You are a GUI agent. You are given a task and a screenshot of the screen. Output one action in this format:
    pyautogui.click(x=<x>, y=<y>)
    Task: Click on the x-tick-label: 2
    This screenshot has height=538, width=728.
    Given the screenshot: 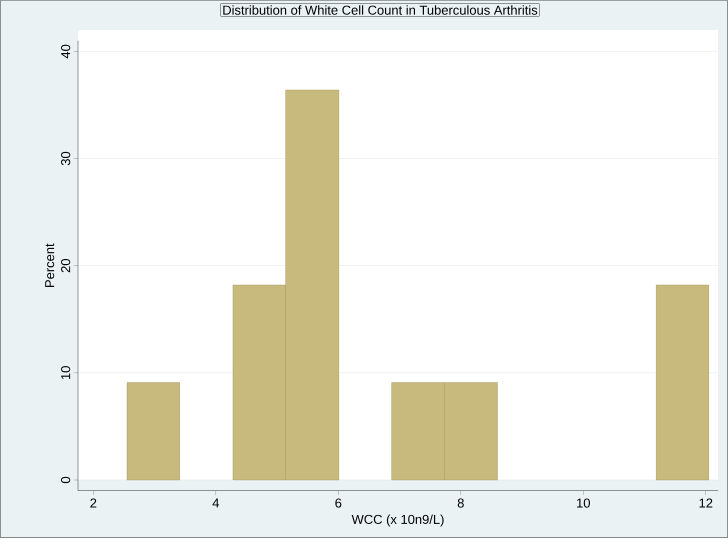 What is the action you would take?
    pyautogui.click(x=93, y=503)
    